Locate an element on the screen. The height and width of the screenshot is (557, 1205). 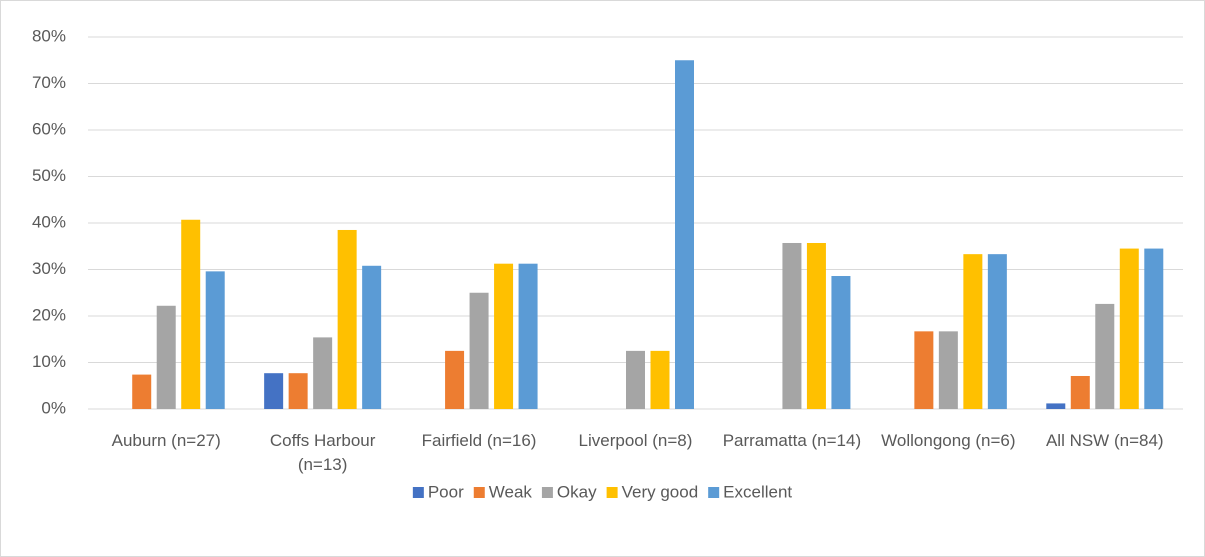
legend-label: Excellent is located at coordinates (757, 491).